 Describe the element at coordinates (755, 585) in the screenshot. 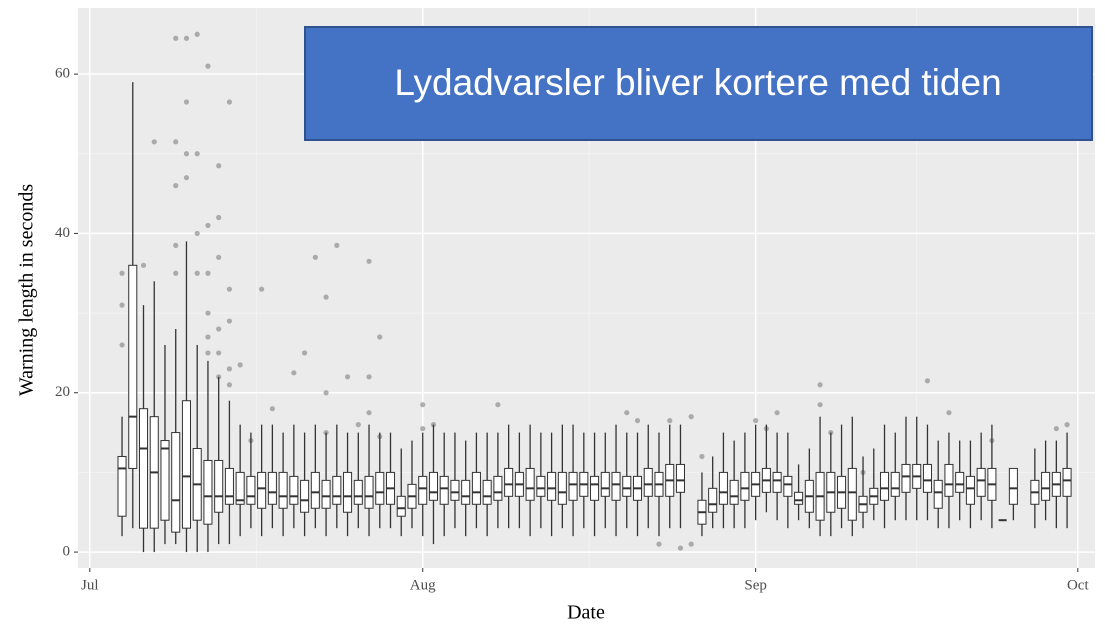

I see `x-tick-label: Sep` at that location.